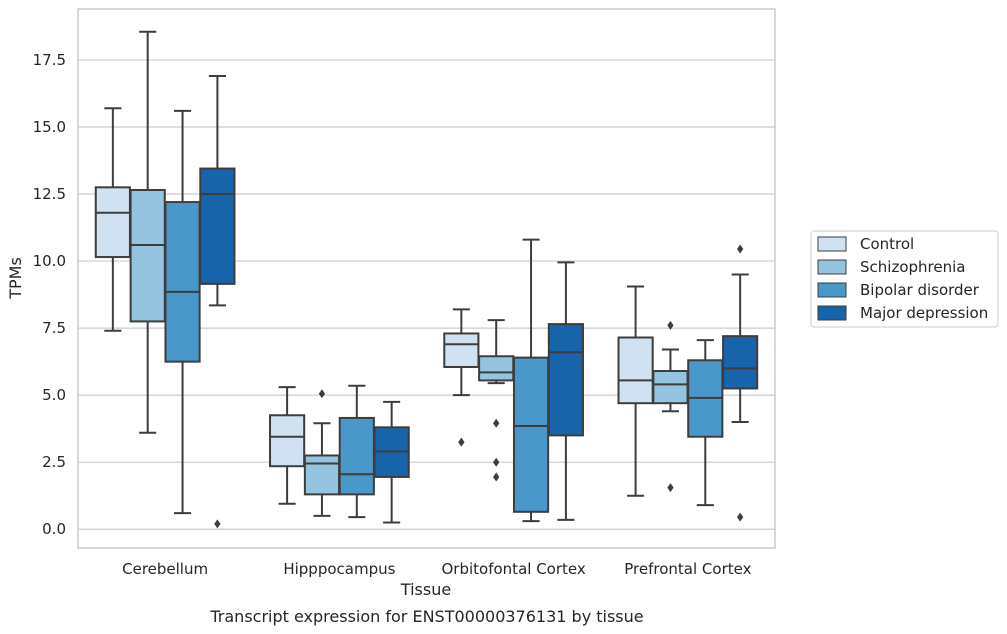  What do you see at coordinates (920, 290) in the screenshot?
I see `legend-label: Bipolar disorder` at bounding box center [920, 290].